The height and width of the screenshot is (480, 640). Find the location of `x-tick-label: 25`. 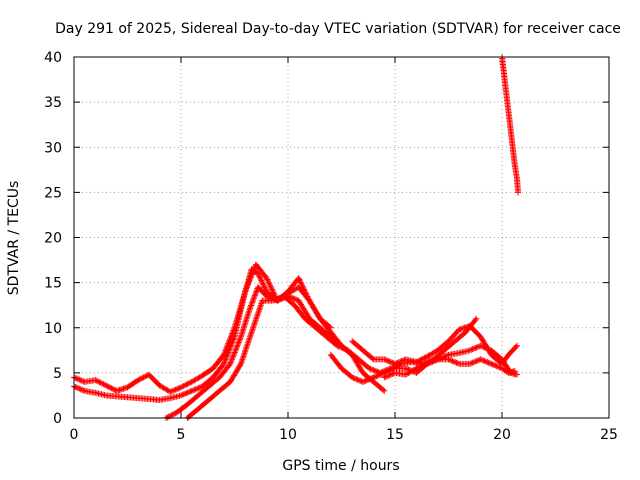

x-tick-label: 25 is located at coordinates (609, 435).